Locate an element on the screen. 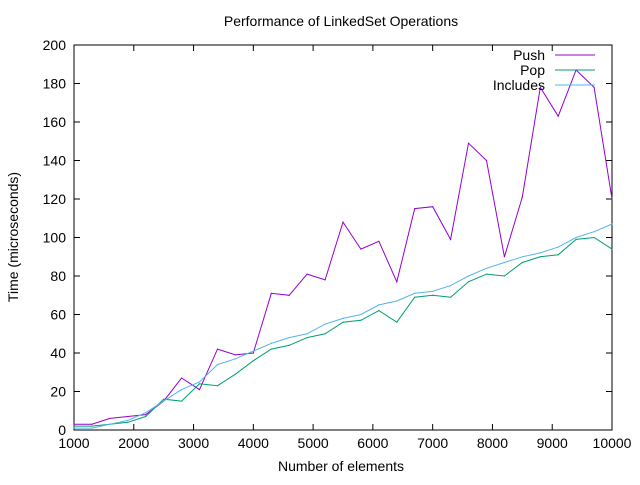  legend-label: Pop is located at coordinates (532, 70).